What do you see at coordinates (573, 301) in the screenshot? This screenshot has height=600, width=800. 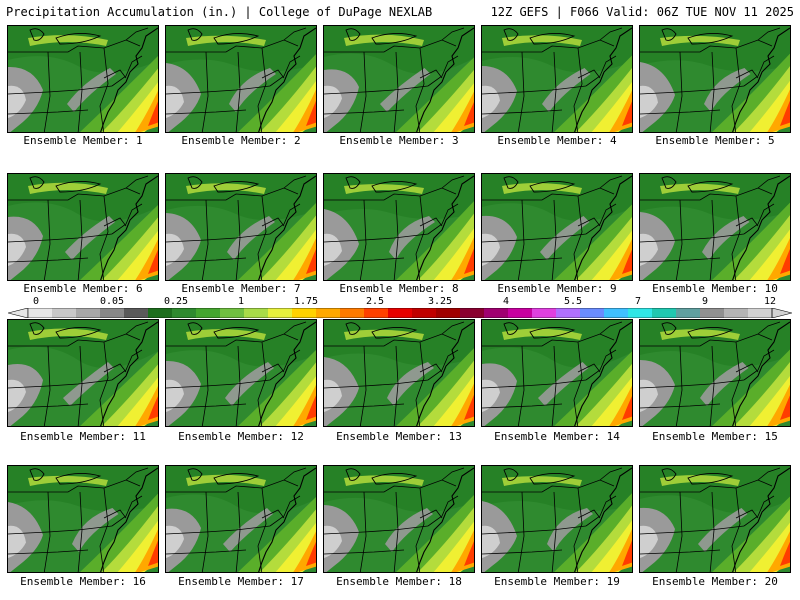 I see `colorbar-tick-label: 5.5` at bounding box center [573, 301].